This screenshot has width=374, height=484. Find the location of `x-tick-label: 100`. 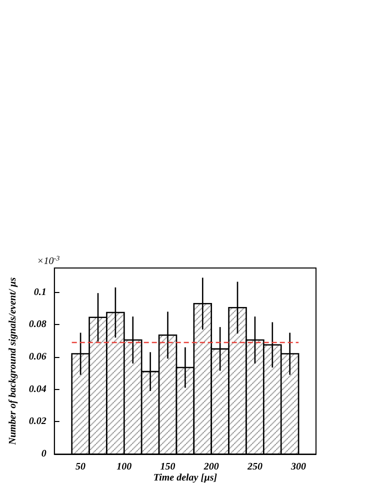

x-tick-label: 100 is located at coordinates (124, 467).